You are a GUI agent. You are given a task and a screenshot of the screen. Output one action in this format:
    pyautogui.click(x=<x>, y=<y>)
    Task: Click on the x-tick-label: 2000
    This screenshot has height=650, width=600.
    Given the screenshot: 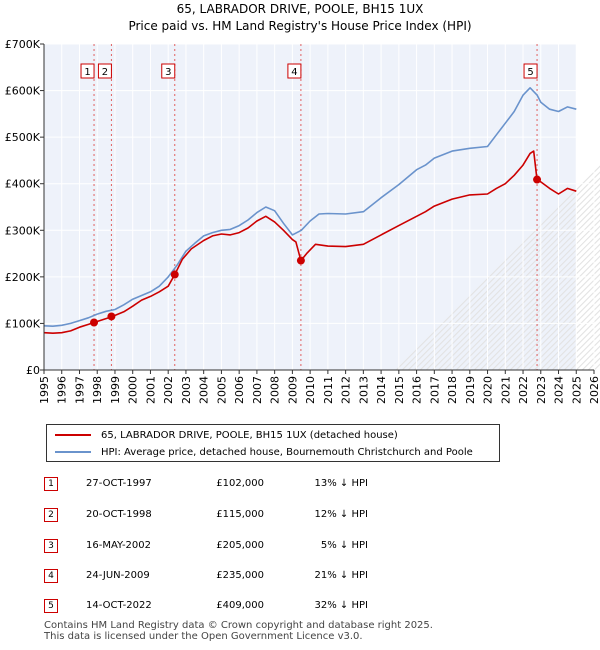 What is the action you would take?
    pyautogui.click(x=133, y=390)
    